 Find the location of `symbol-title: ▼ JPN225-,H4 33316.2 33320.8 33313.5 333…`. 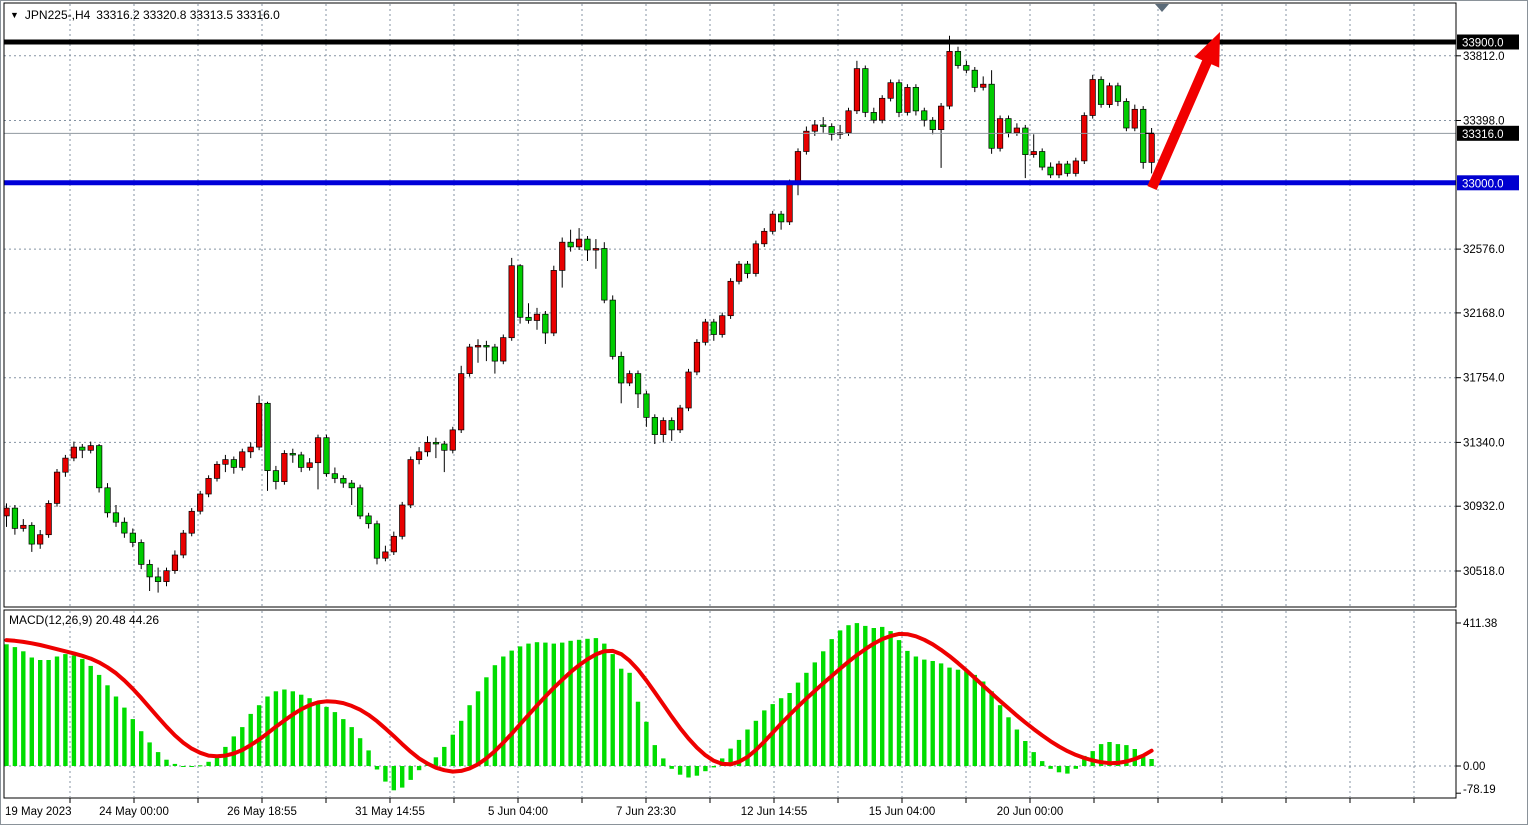

symbol-title: ▼ JPN225-,H4 33316.2 33320.8 33313.5 333… is located at coordinates (145, 15).